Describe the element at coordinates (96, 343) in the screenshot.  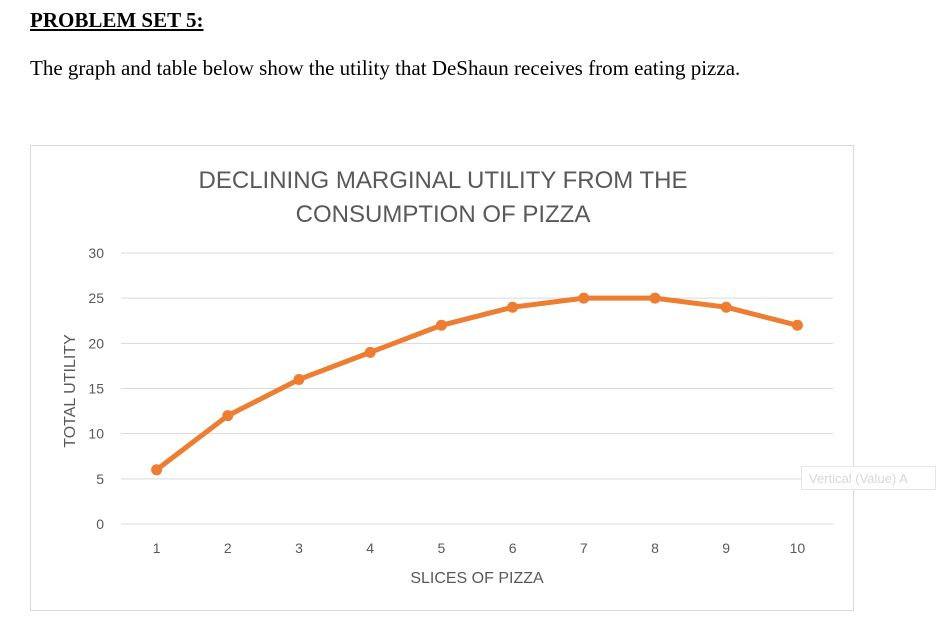
I see `y-tick-label: 20` at that location.